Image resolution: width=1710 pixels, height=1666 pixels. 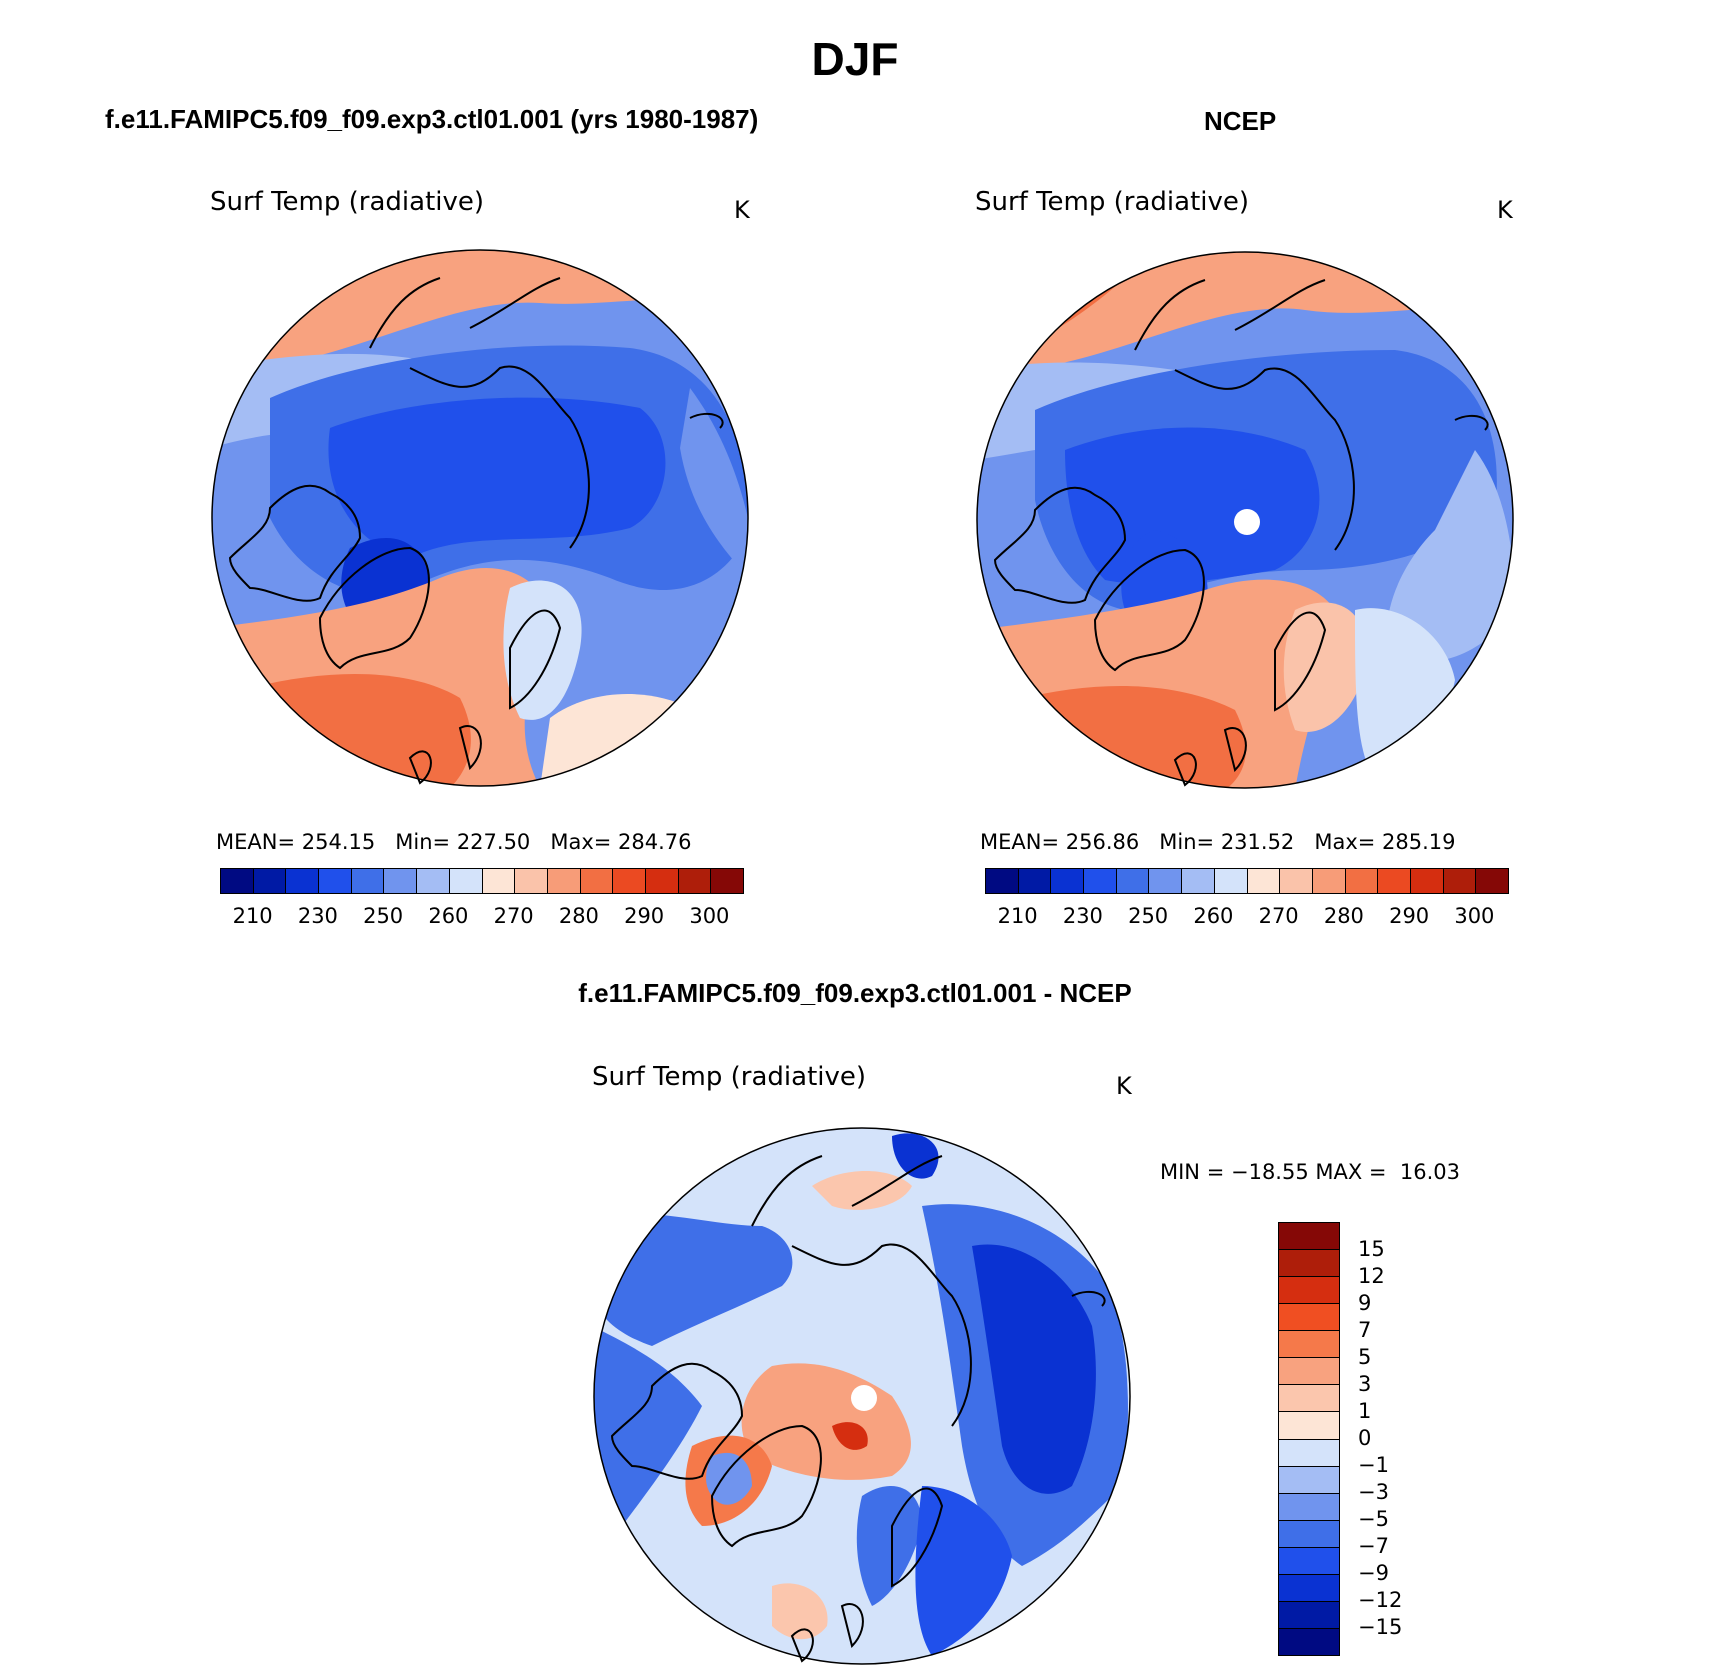 I want to click on diff-colorbar-tick-label: −5, so click(x=1373, y=1519).